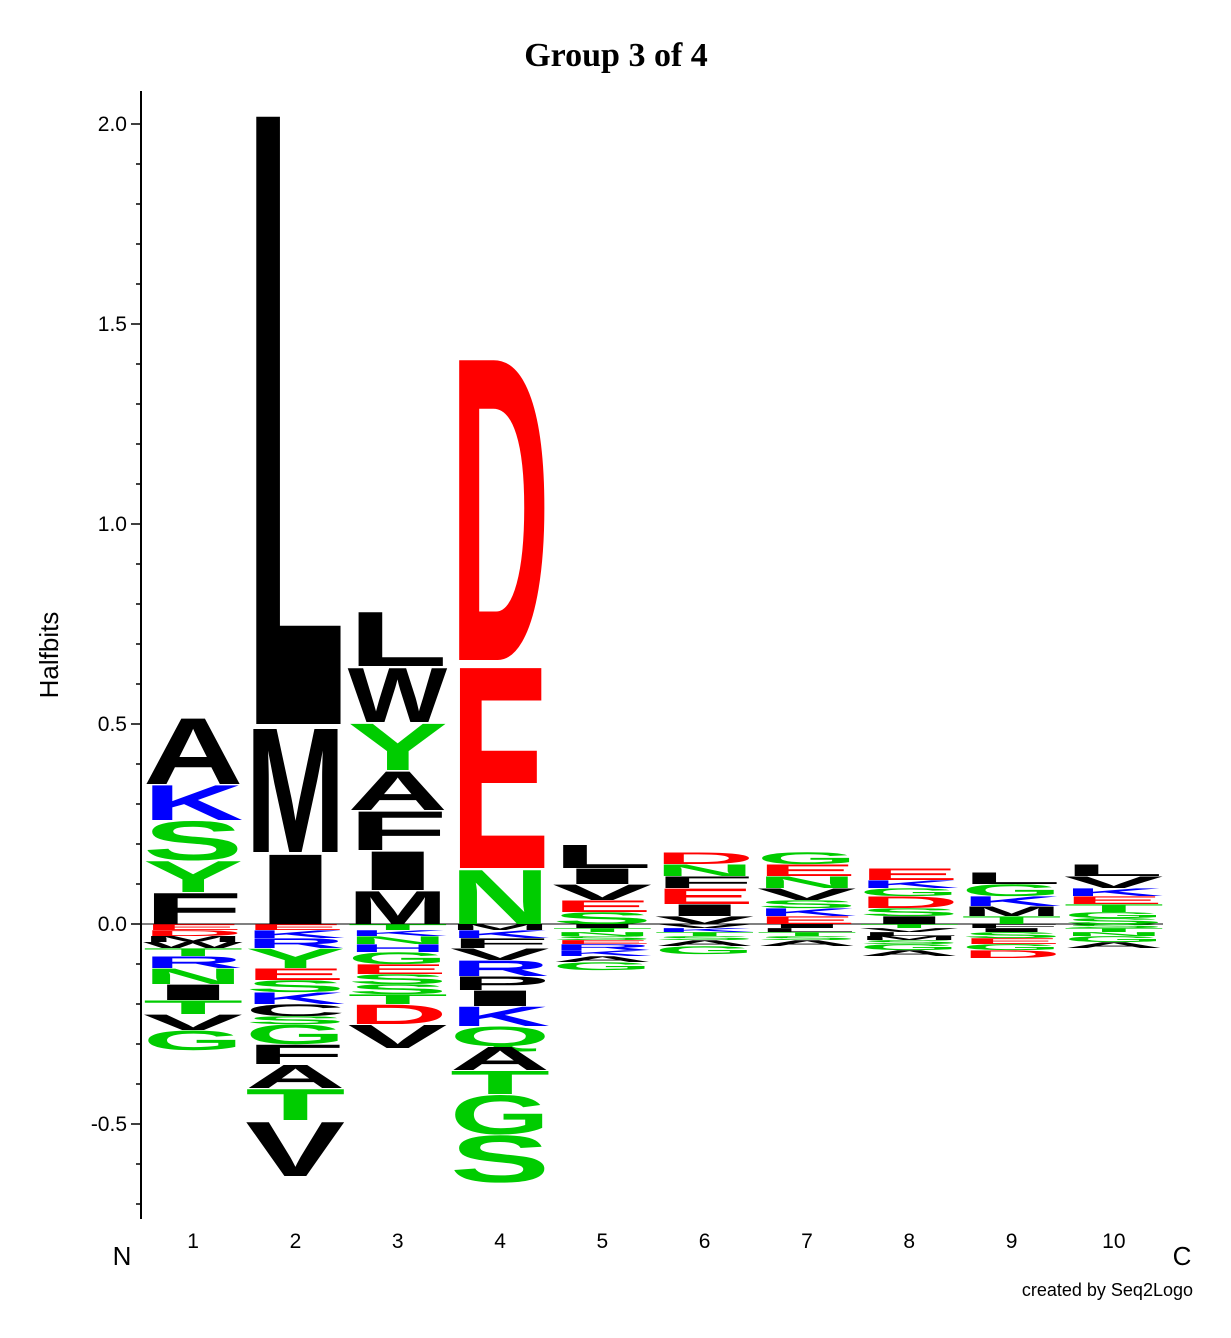 The image size is (1231, 1338). I want to click on y-tick-label: -0.5, so click(109, 1124).